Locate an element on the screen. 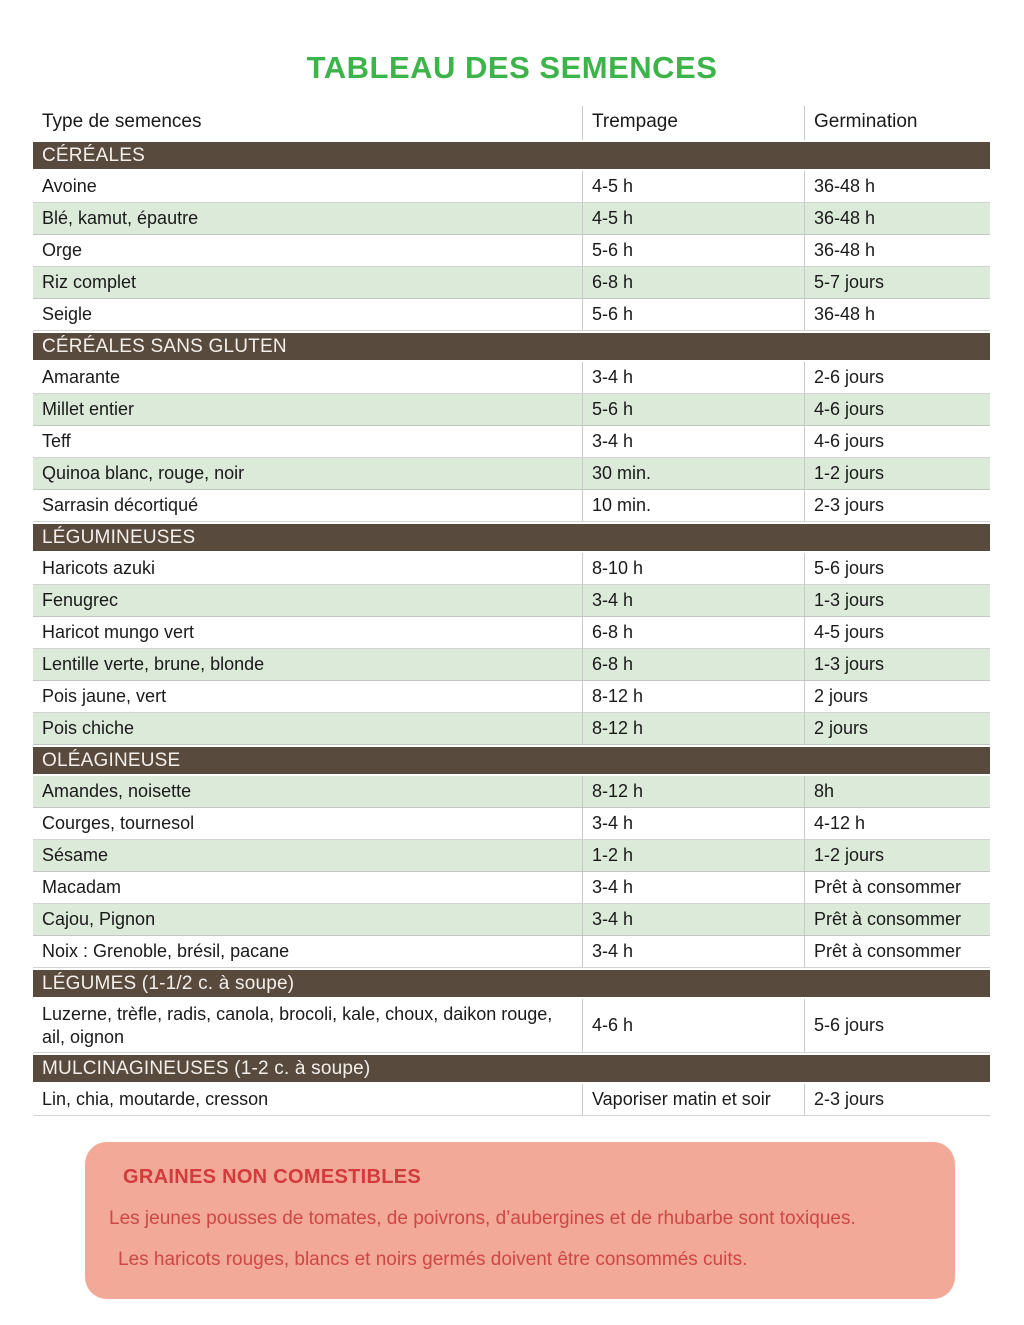 The width and height of the screenshot is (1024, 1325). cell-trempage: 10 min. is located at coordinates (694, 505).